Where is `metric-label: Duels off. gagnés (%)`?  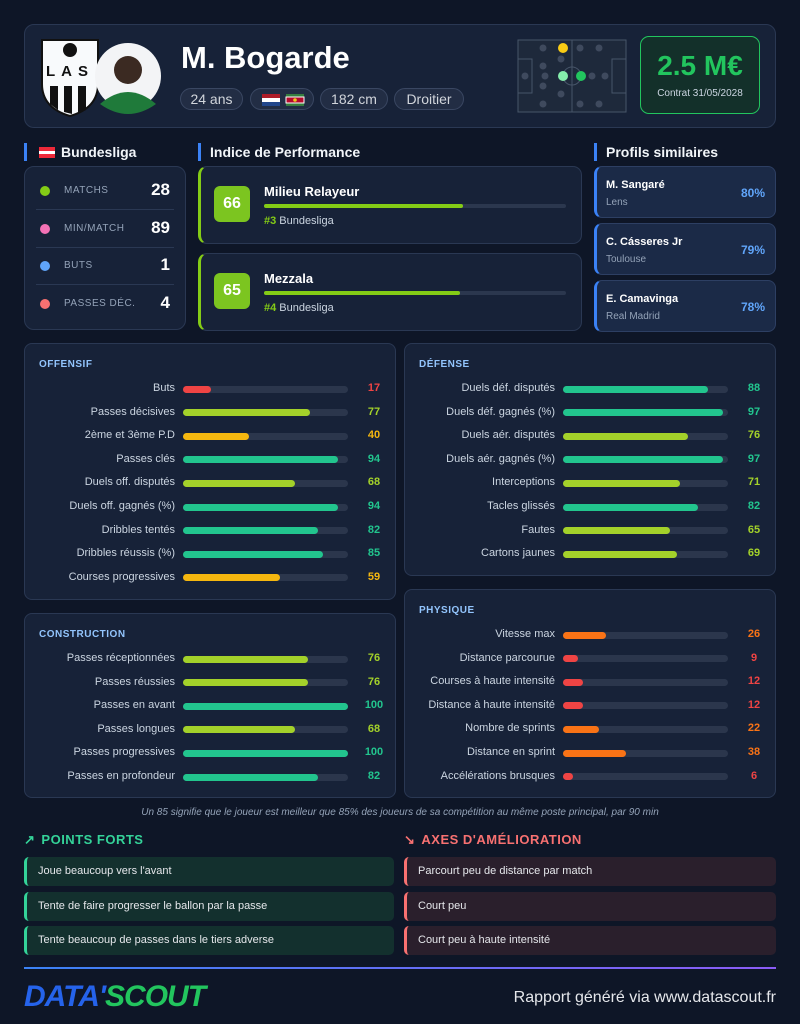 metric-label: Duels off. gagnés (%) is located at coordinates (122, 506).